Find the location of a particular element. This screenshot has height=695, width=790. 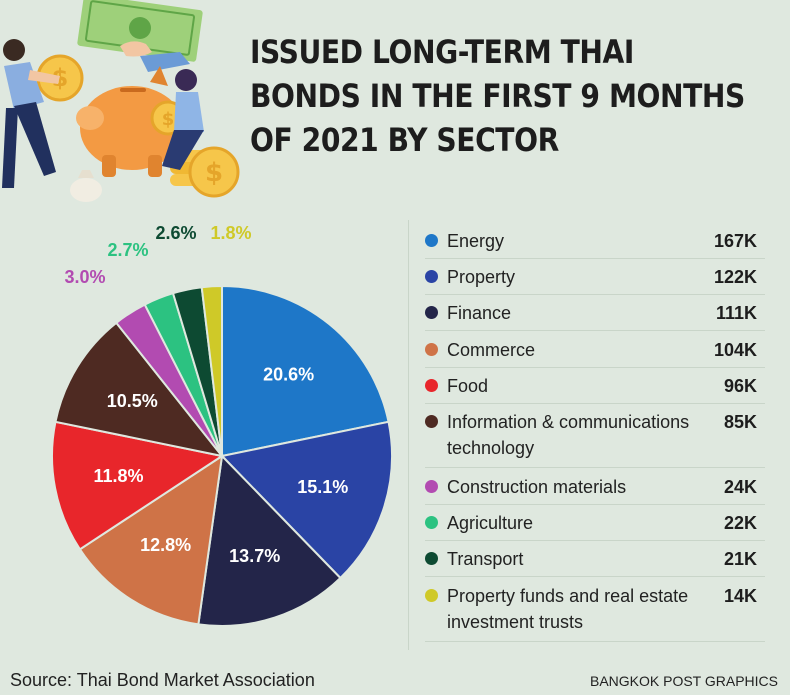

man-figure-icon is located at coordinates (31, 113).